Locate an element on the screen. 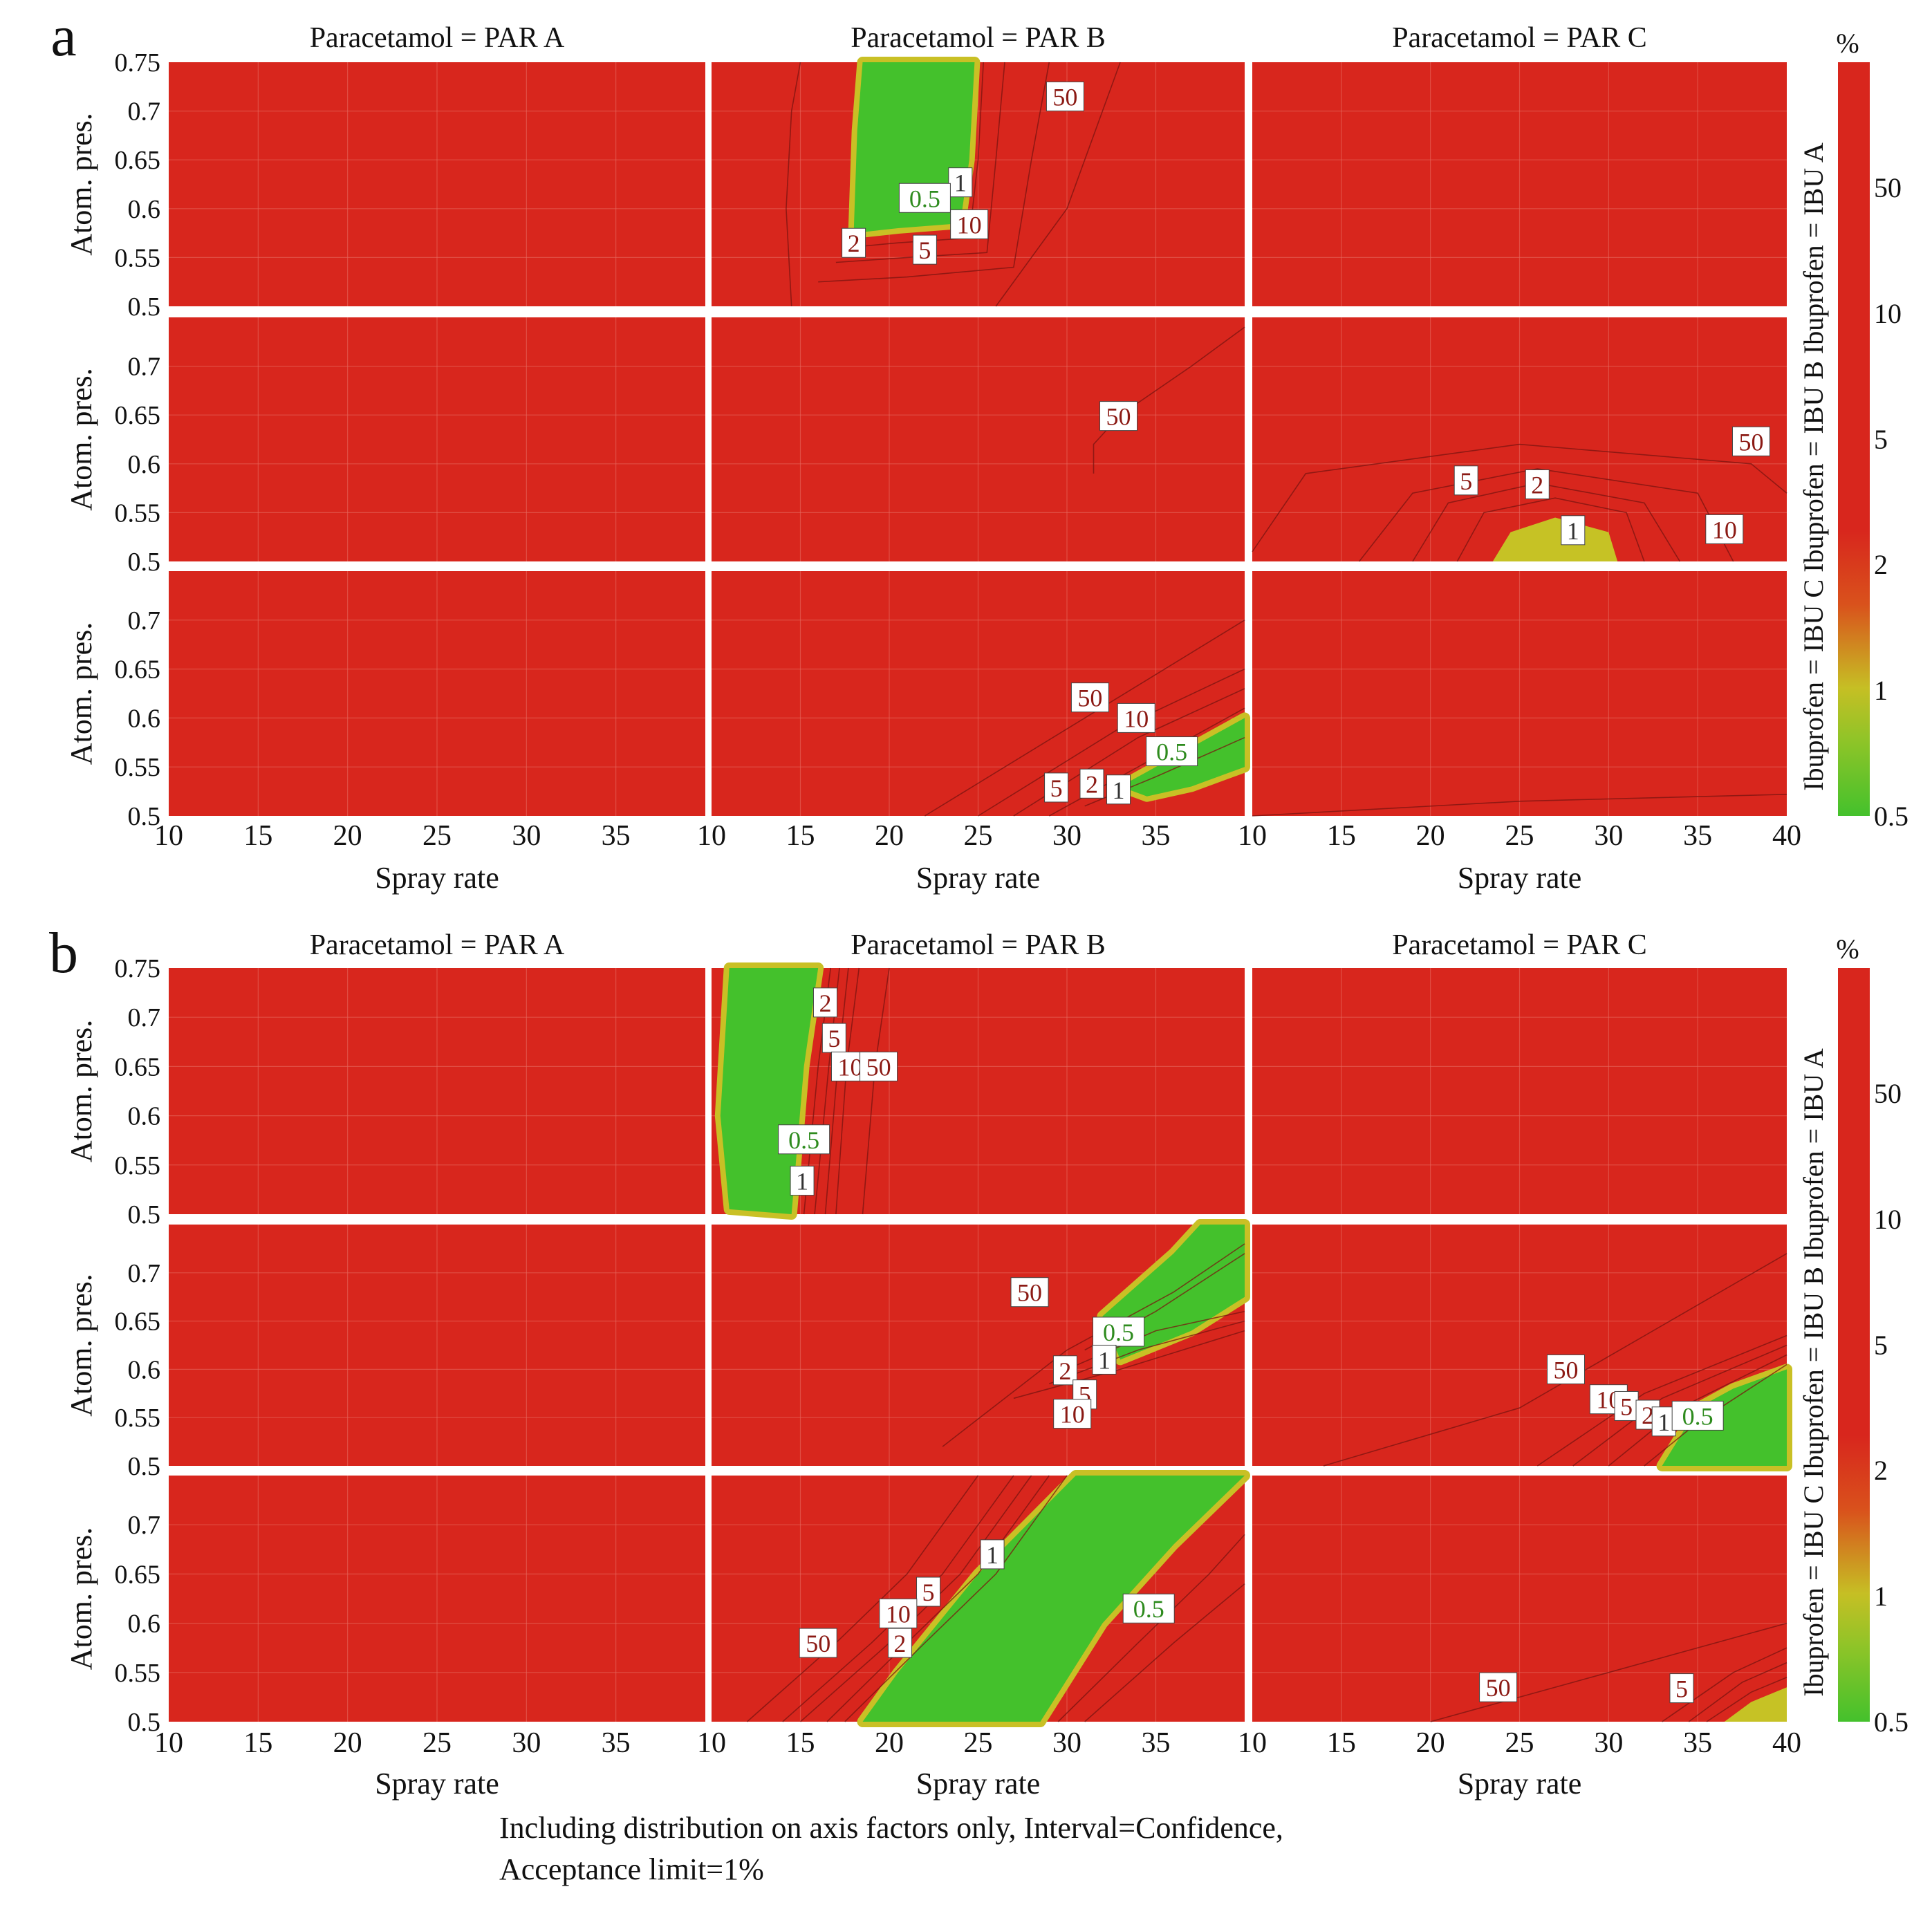  row-label-Ibuprofen = IBU B: Ibuprofen = IBU B is located at coordinates (1813, 1369).